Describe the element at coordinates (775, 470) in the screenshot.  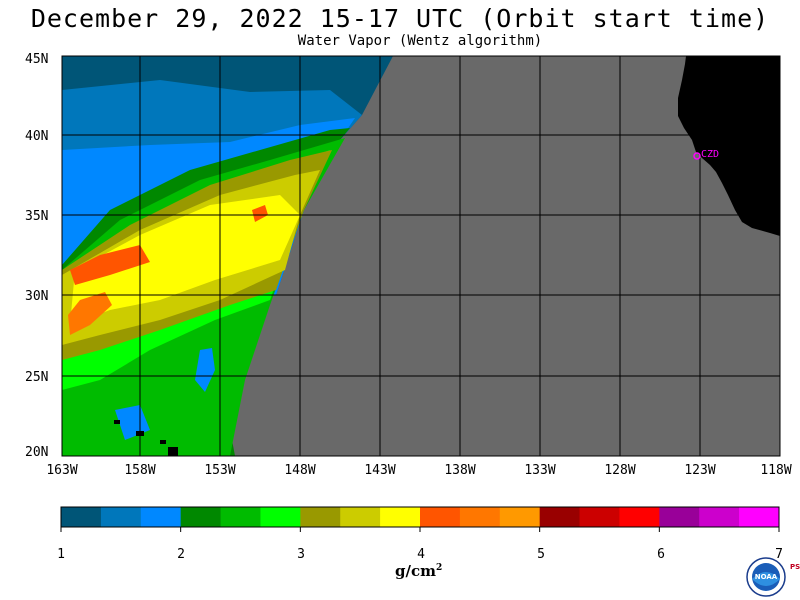
I see `lon-label: 118W` at that location.